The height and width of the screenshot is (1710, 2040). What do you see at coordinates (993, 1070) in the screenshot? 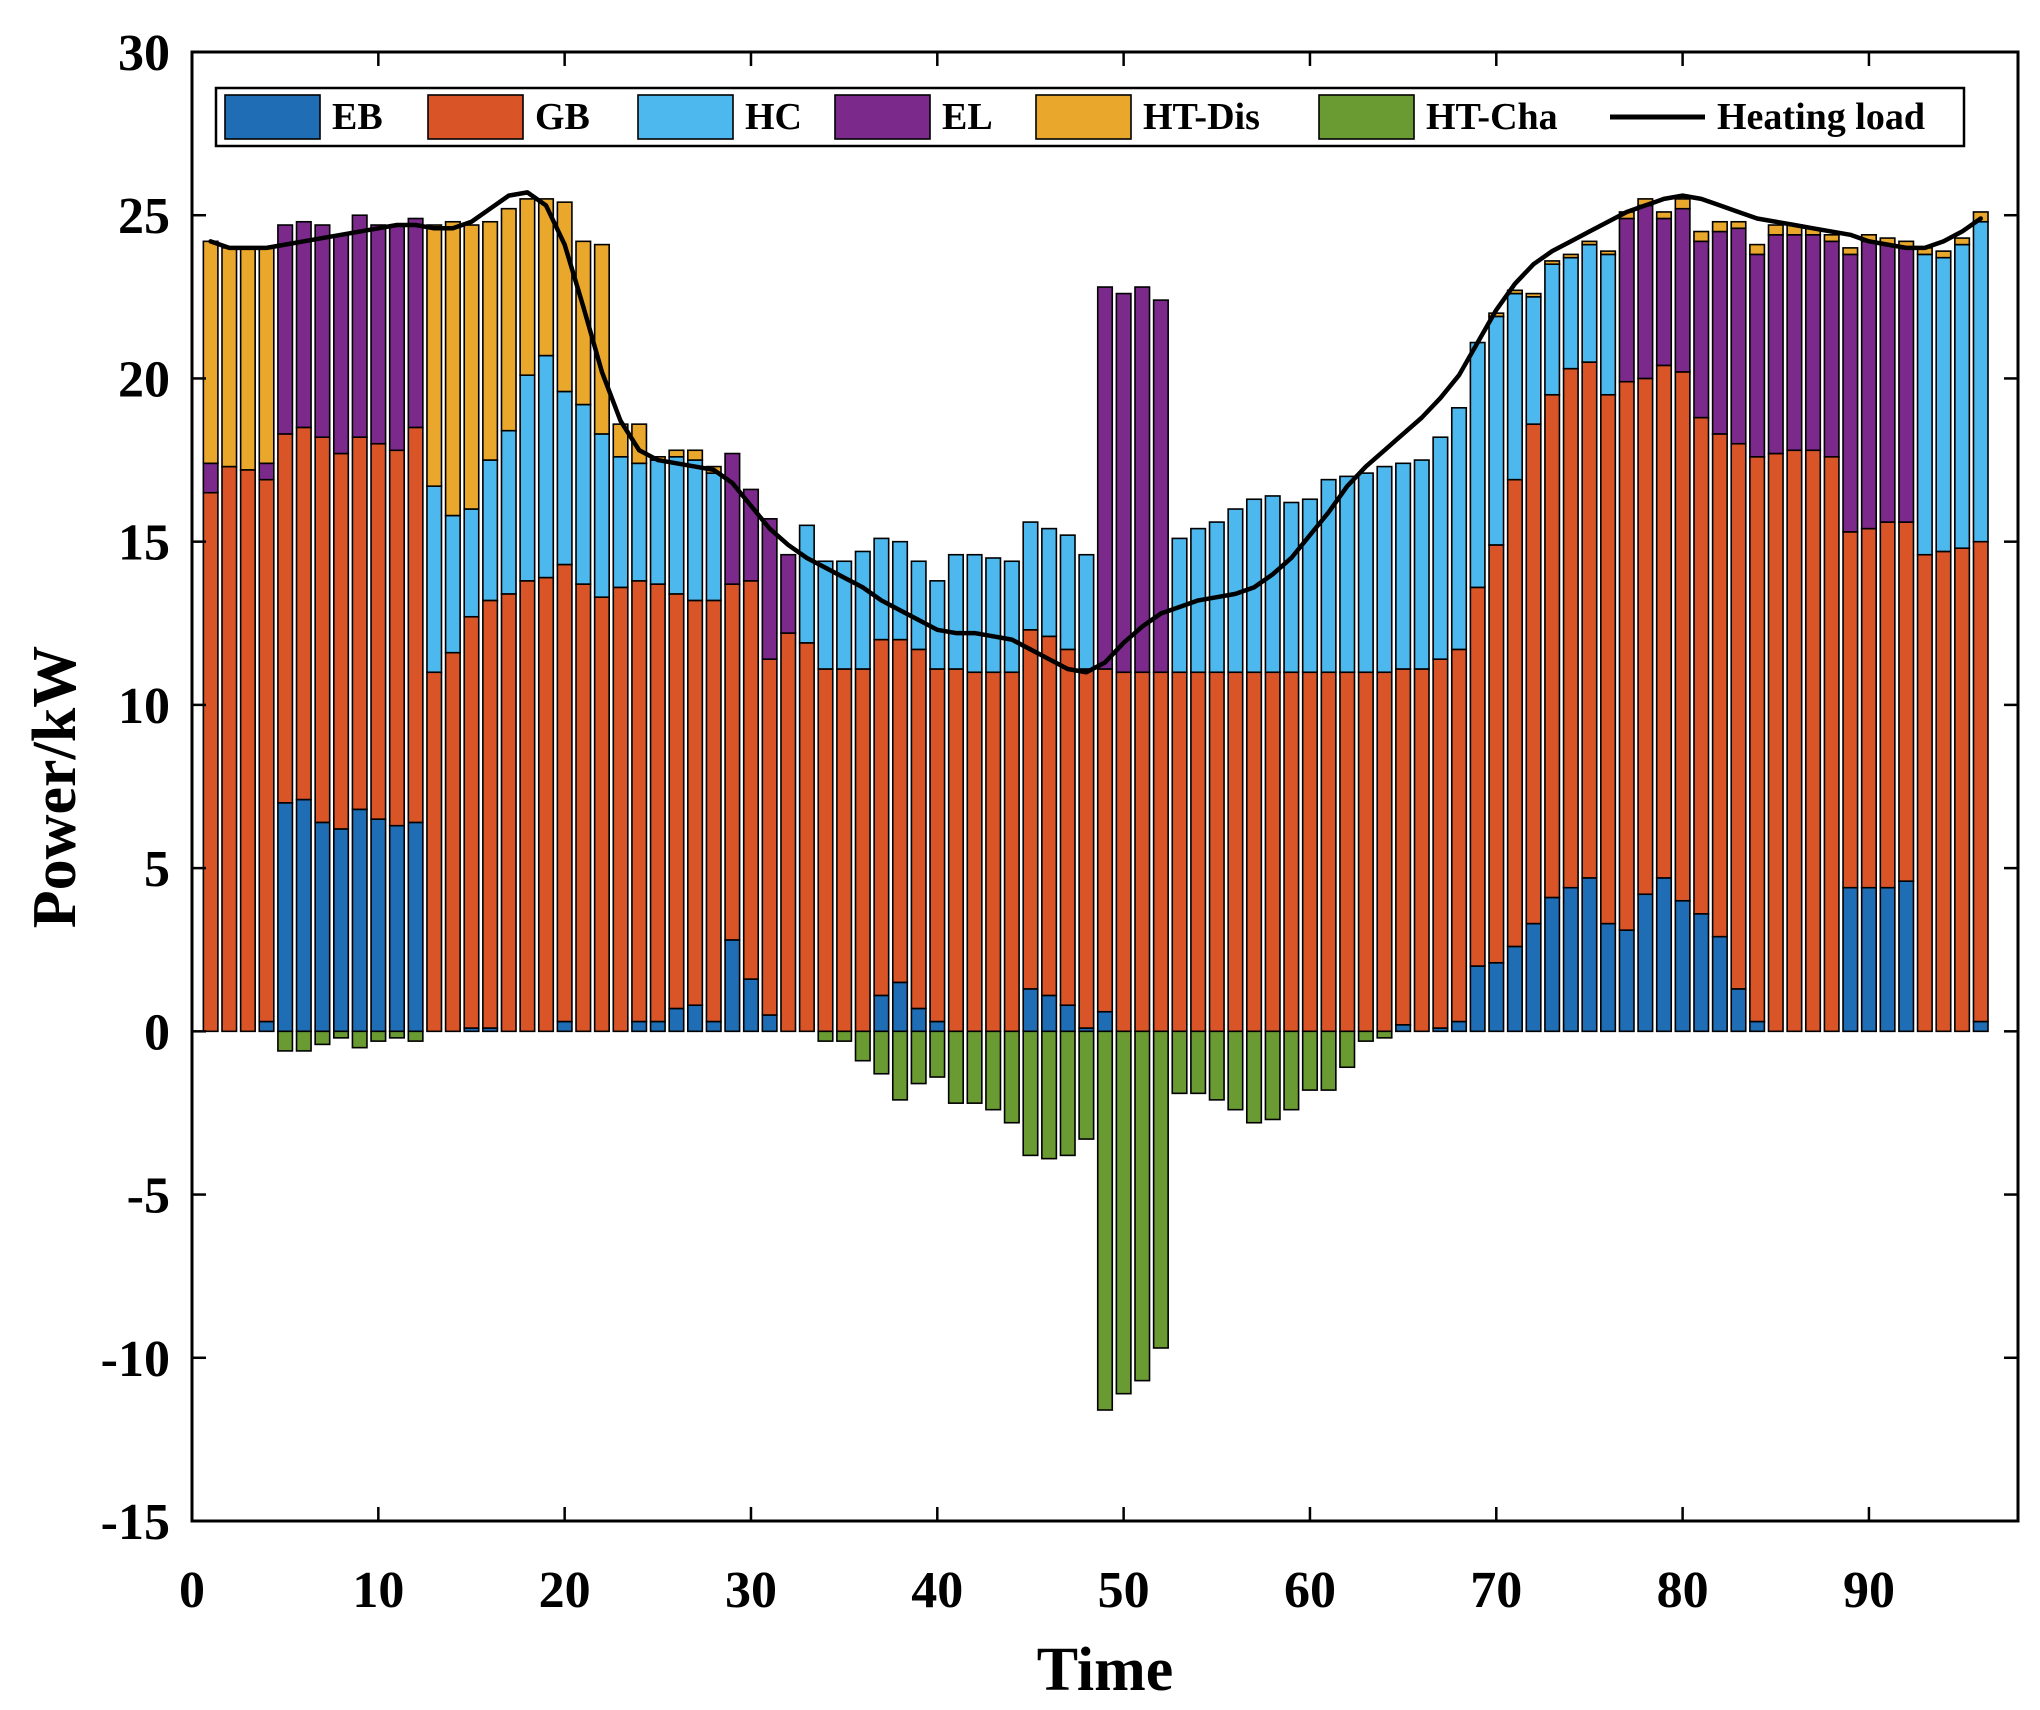
I see `bar-ht-cha-t43` at bounding box center [993, 1070].